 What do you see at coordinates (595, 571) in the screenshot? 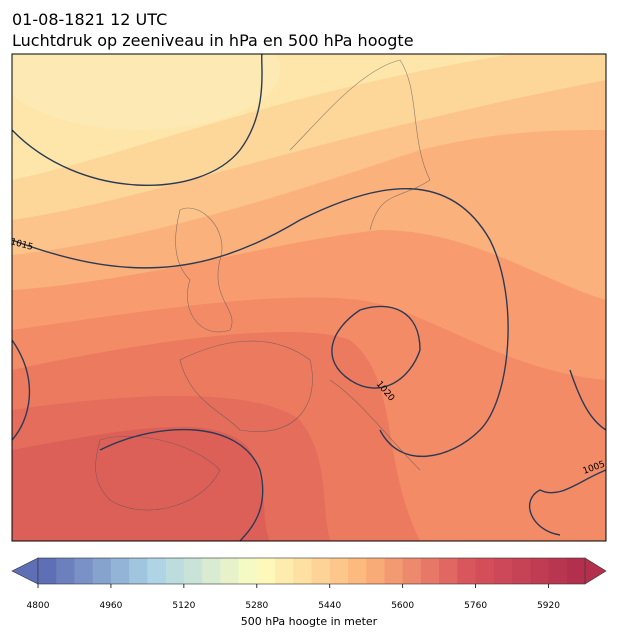
I see `colorbar-extend-high` at bounding box center [595, 571].